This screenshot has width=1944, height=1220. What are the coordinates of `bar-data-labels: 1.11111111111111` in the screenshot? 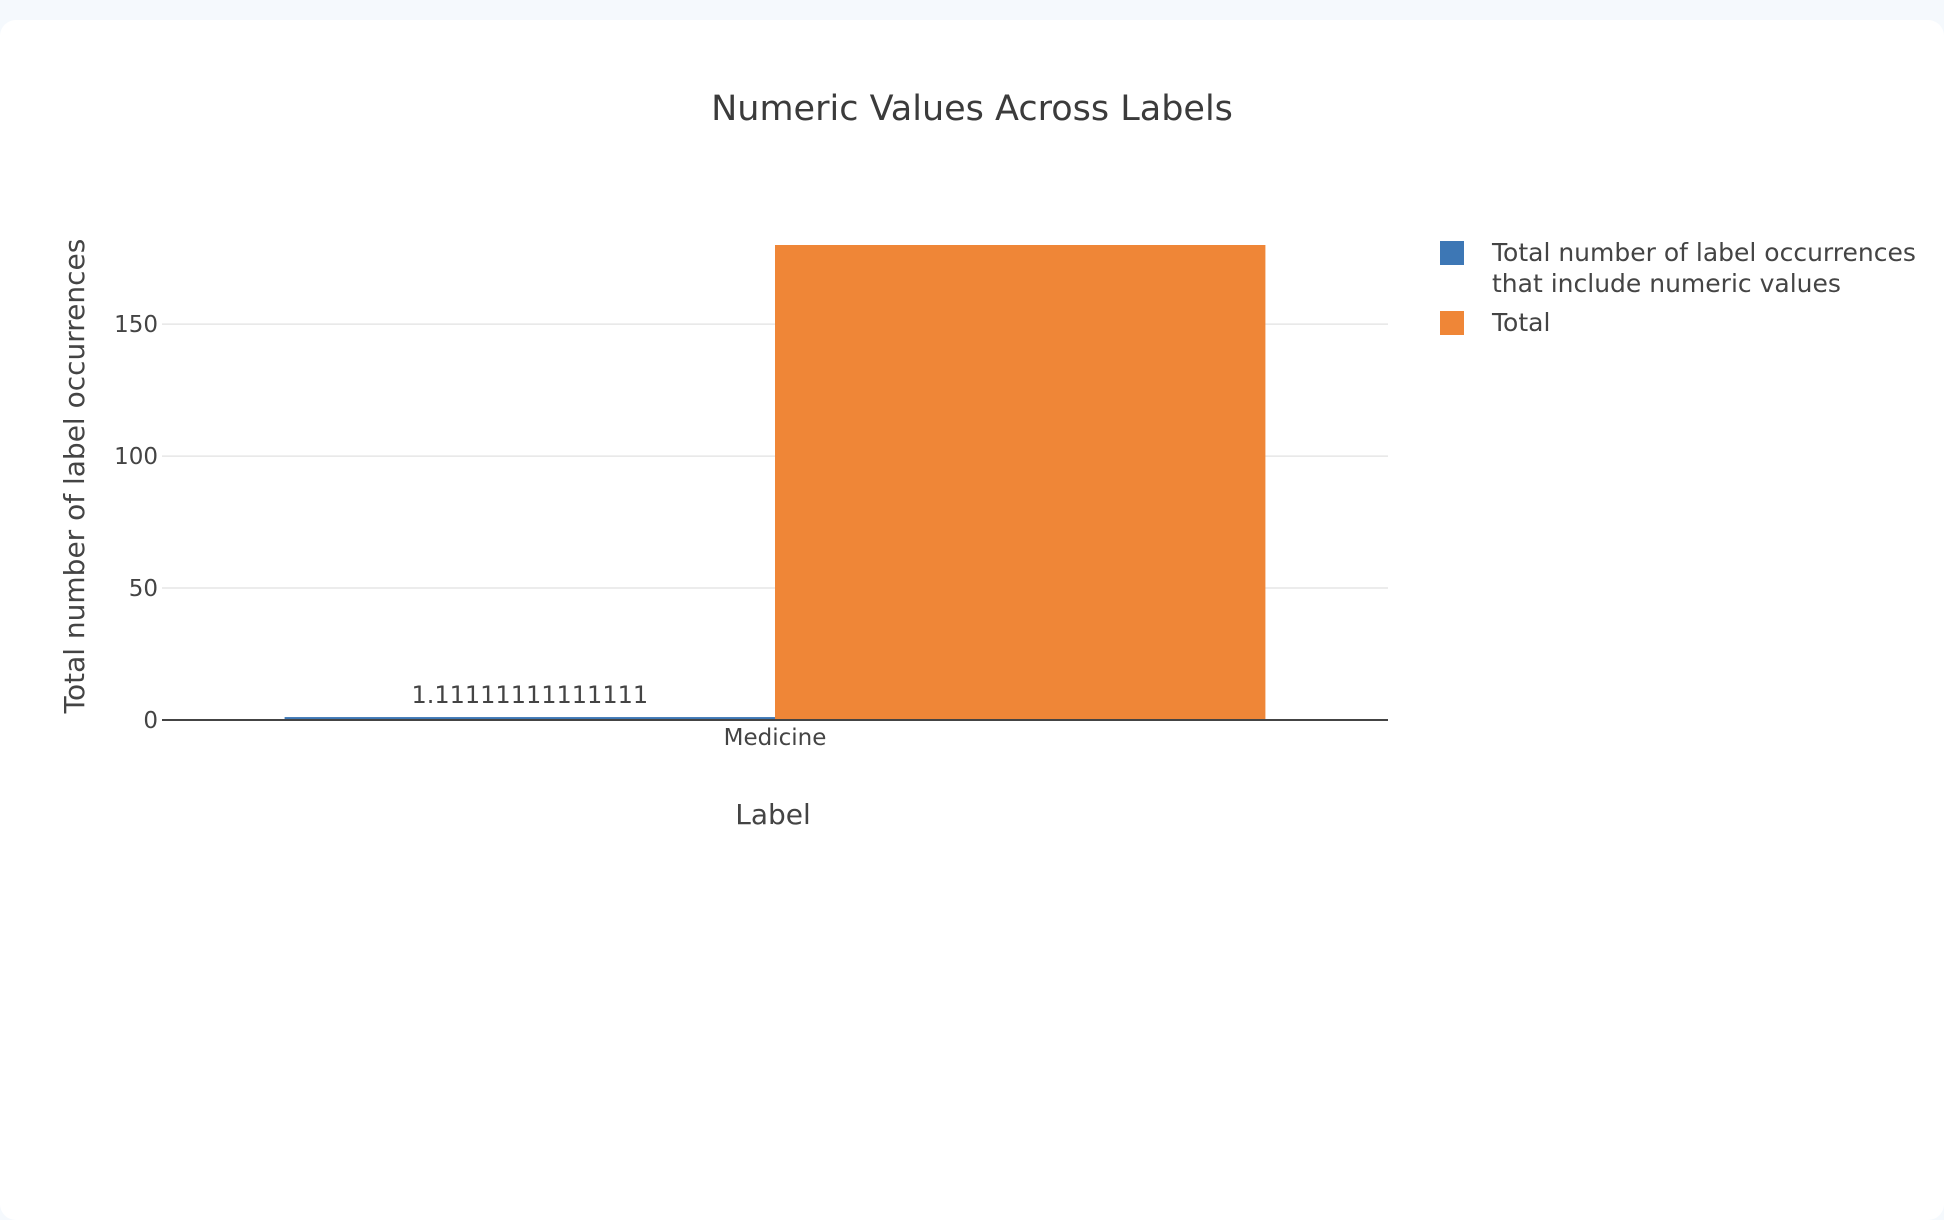 It's located at (529, 695).